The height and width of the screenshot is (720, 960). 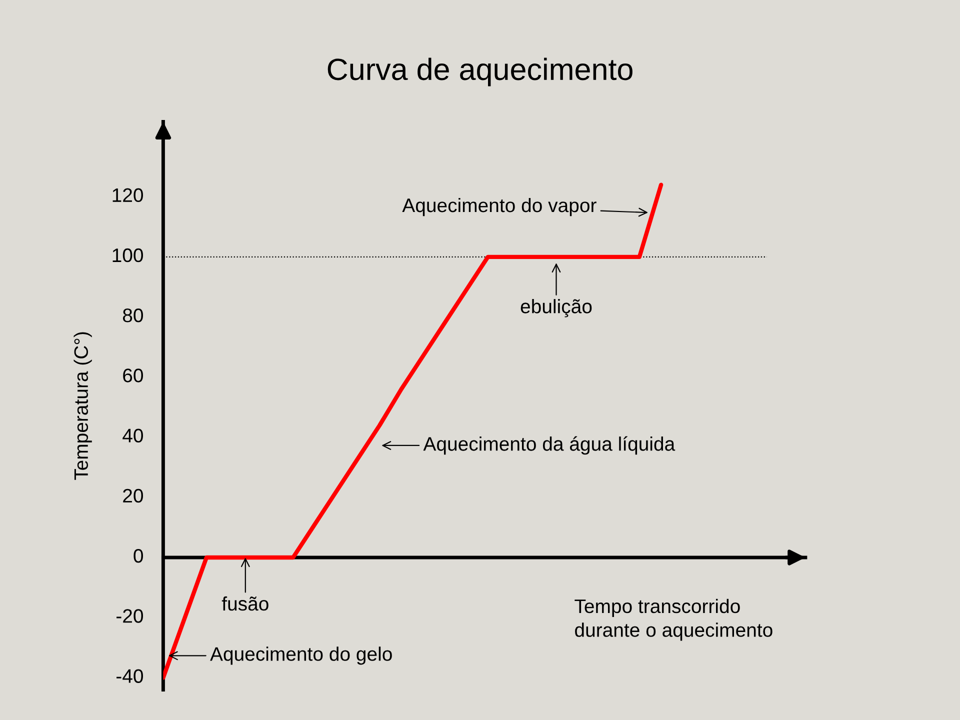 I want to click on y-tick-label: 20, so click(x=133, y=495).